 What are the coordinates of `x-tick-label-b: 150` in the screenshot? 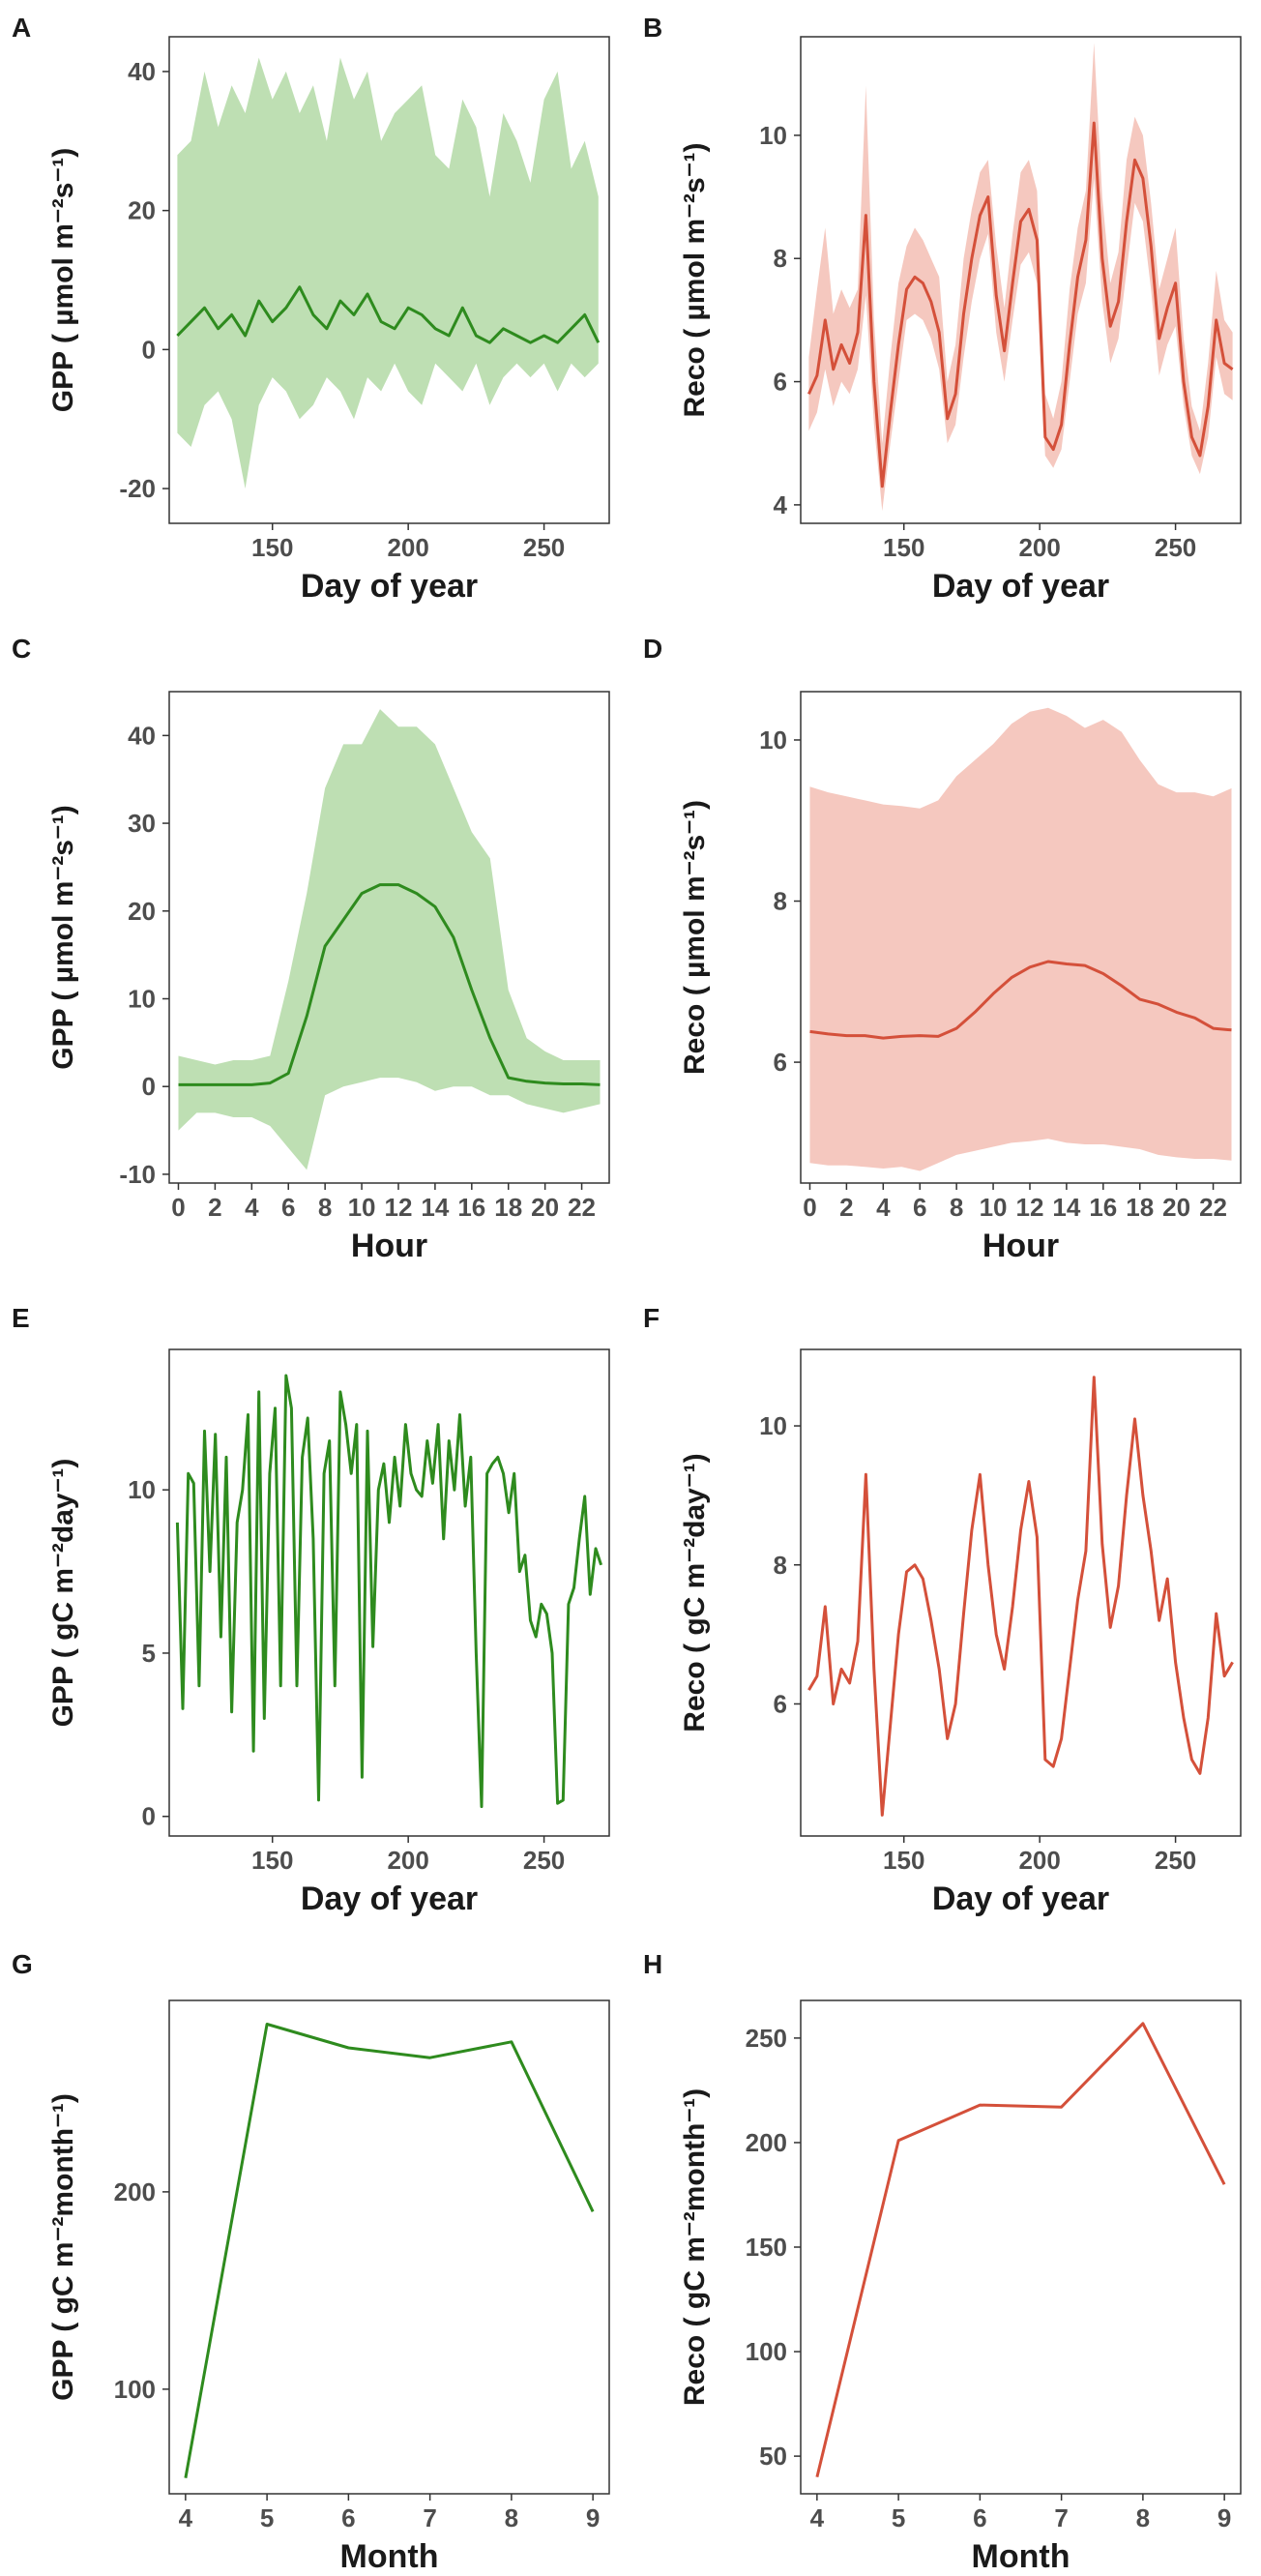 It's located at (904, 547).